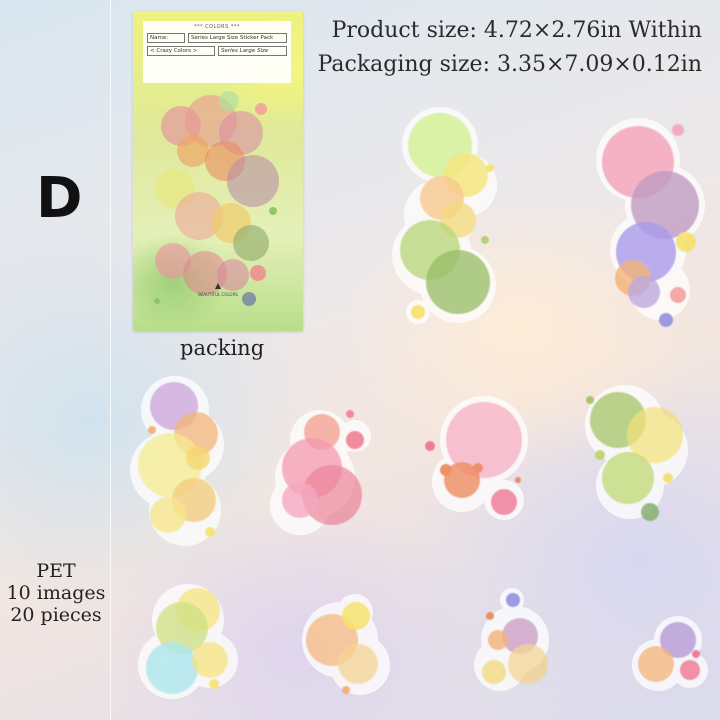 The width and height of the screenshot is (720, 720). What do you see at coordinates (252, 51) in the screenshot?
I see `package-brand-script: Series Large Size` at bounding box center [252, 51].